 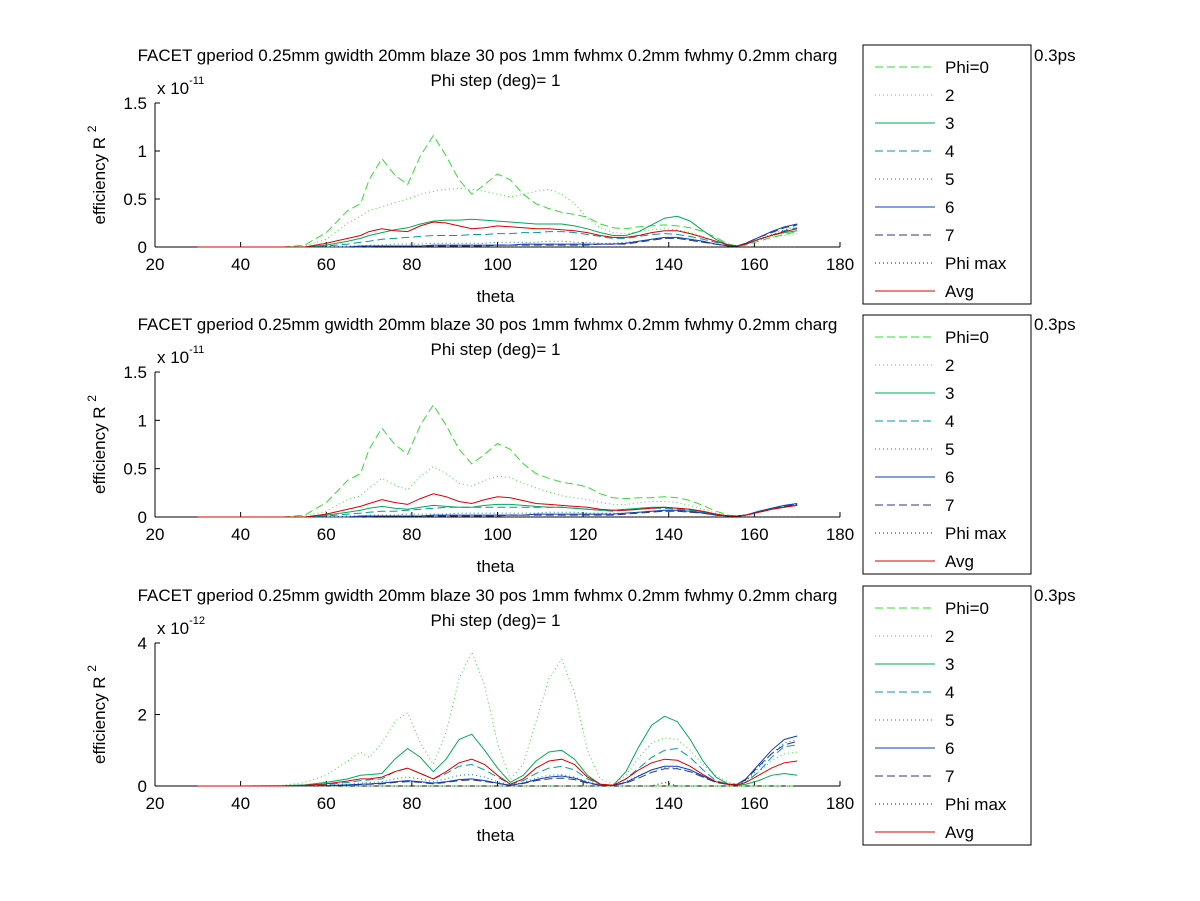 What do you see at coordinates (142, 715) in the screenshot?
I see `y-tick-label: 2` at bounding box center [142, 715].